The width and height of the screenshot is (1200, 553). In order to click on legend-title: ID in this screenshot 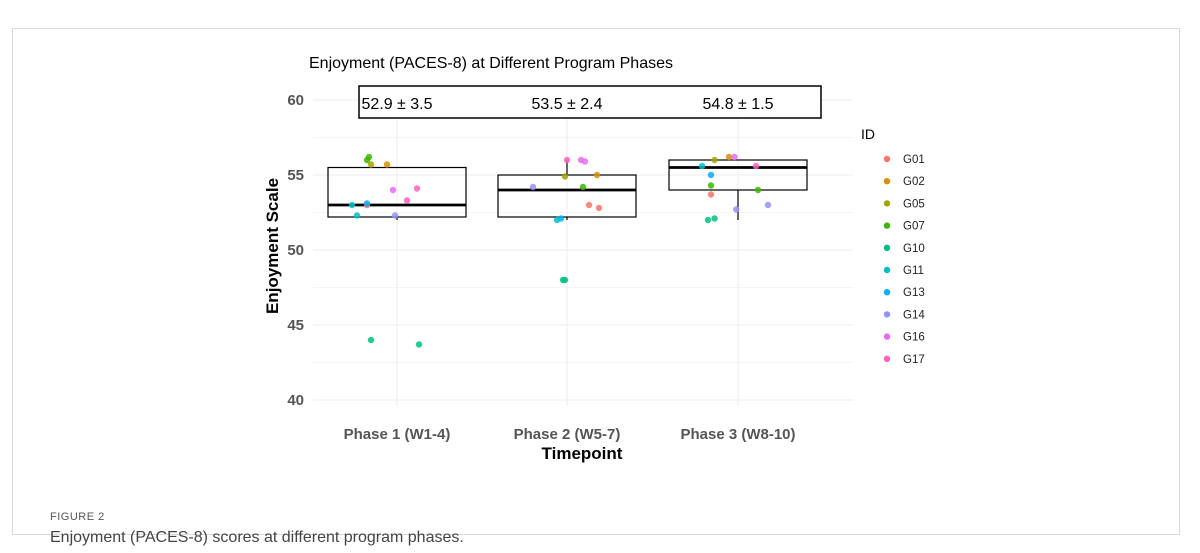, I will do `click(868, 134)`.